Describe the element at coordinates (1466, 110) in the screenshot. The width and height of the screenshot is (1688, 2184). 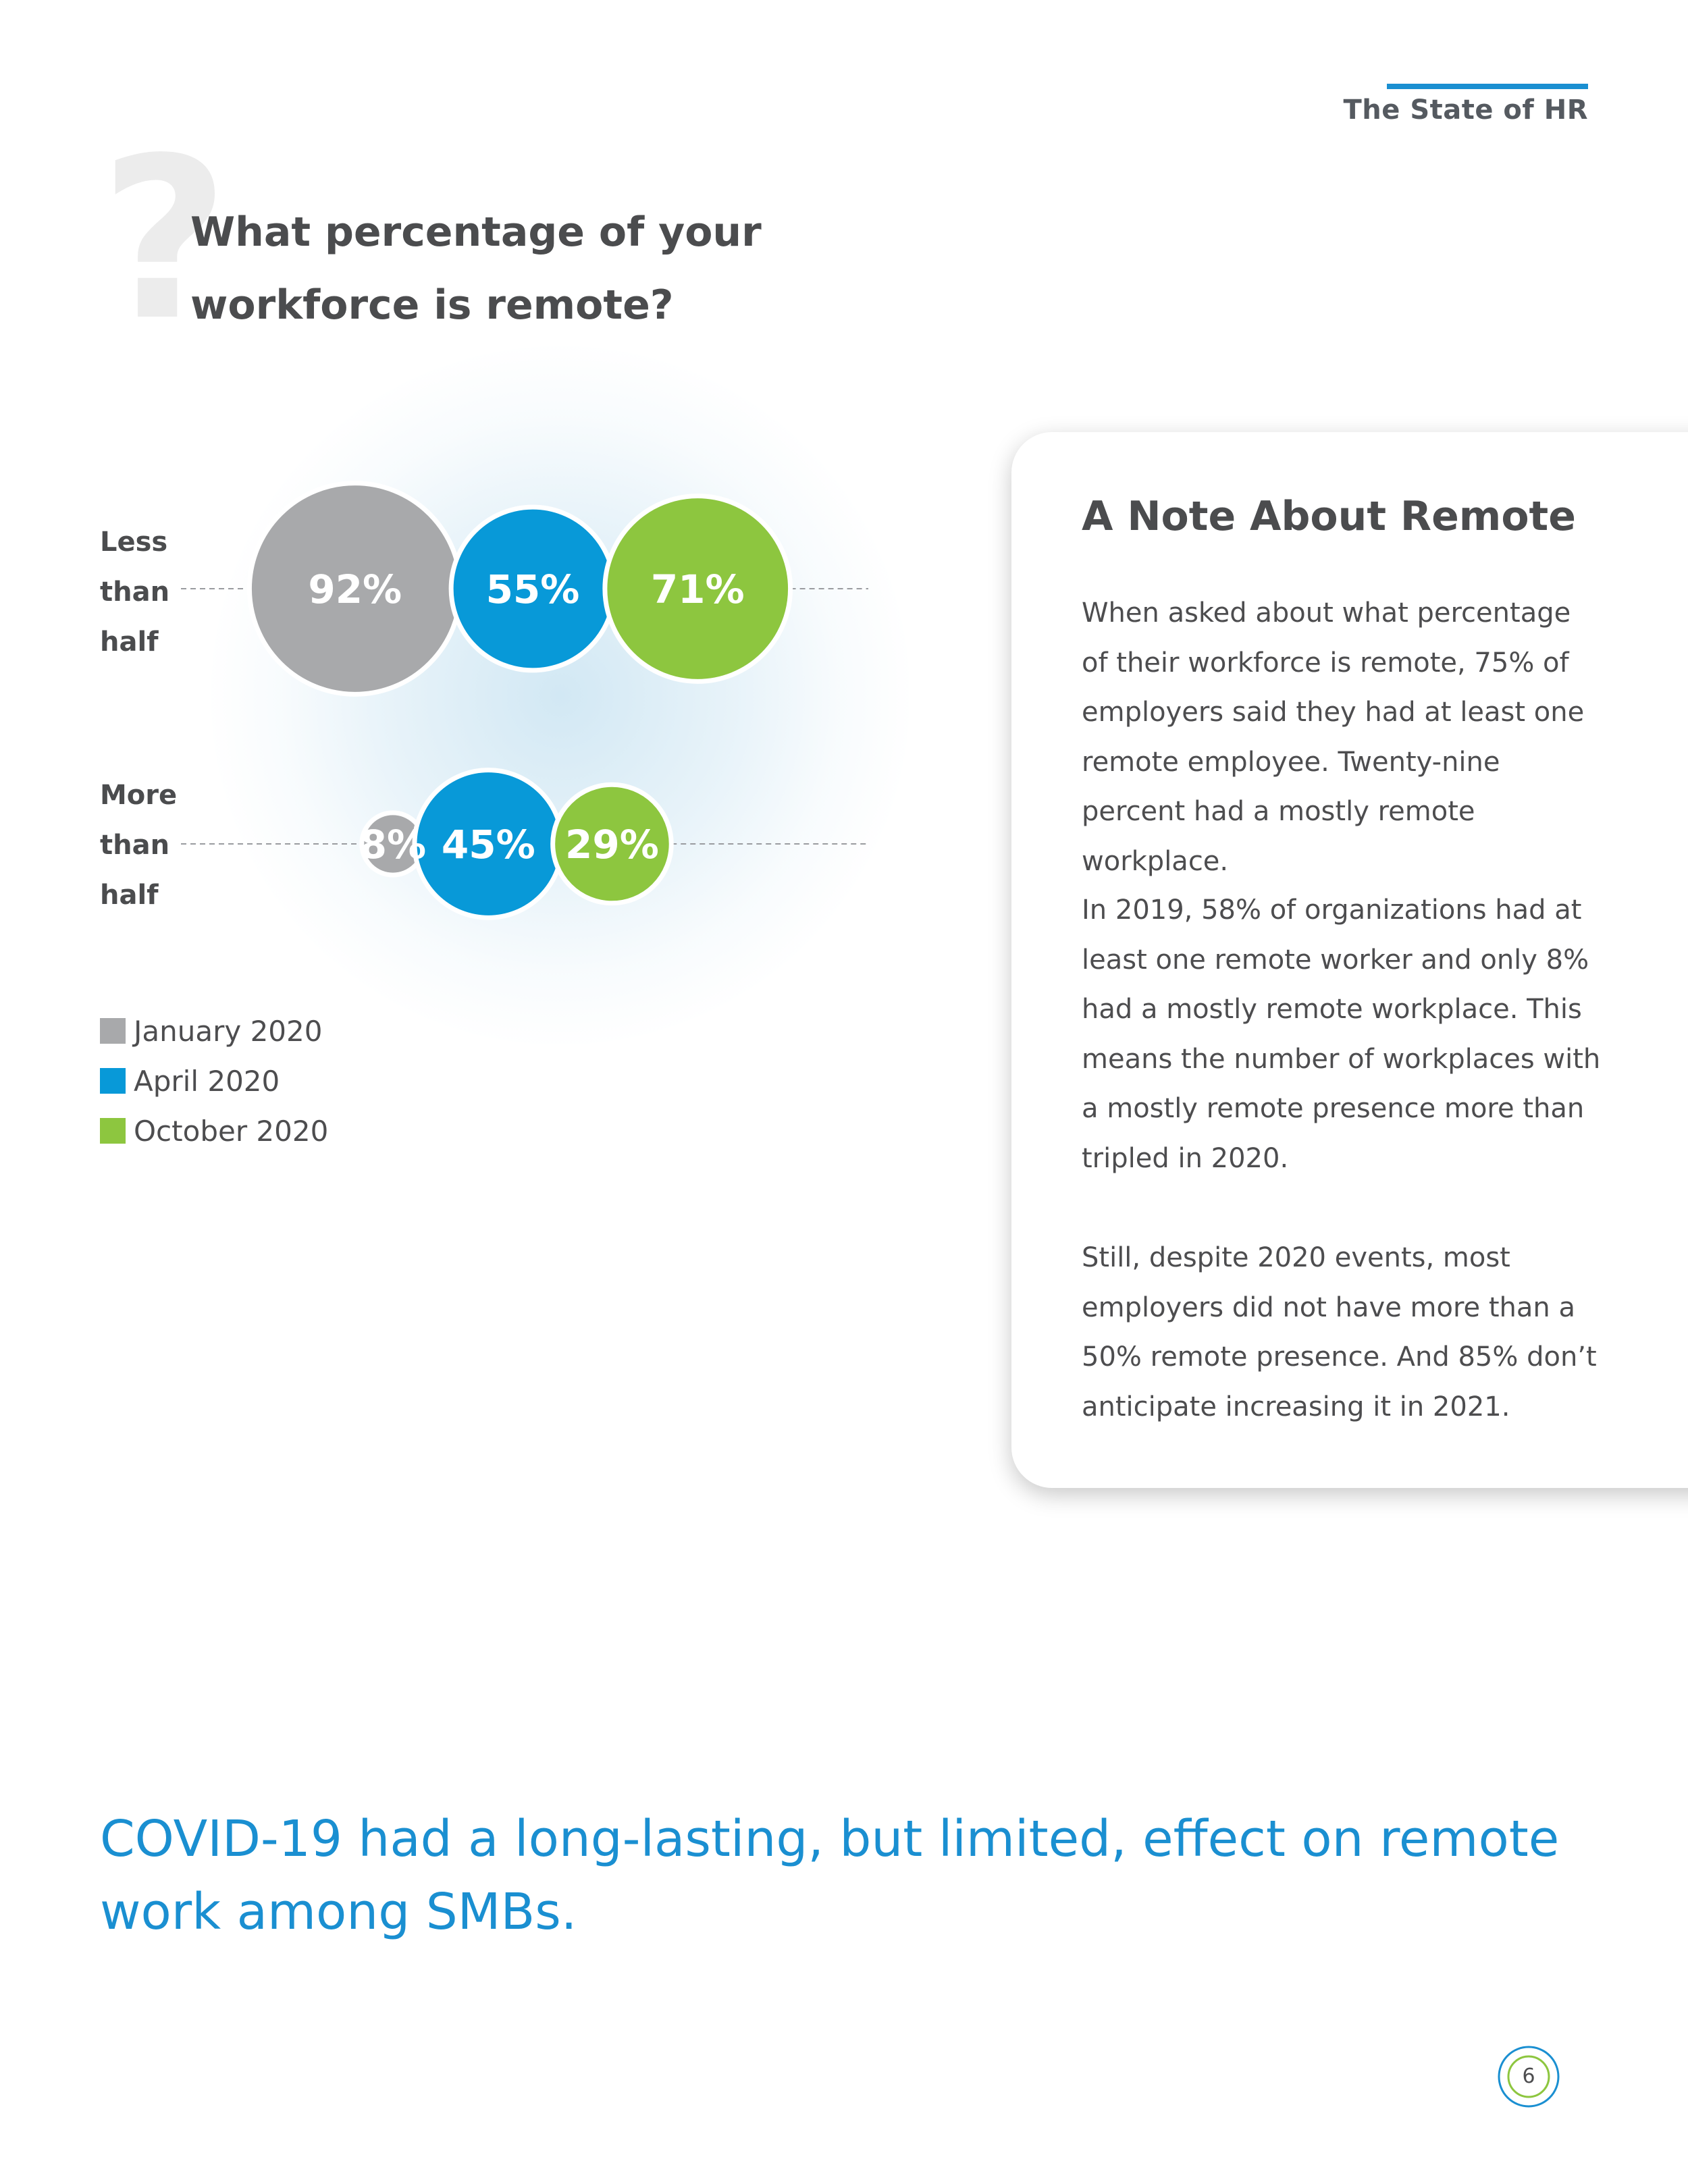
I see `report-title: The State of HR` at that location.